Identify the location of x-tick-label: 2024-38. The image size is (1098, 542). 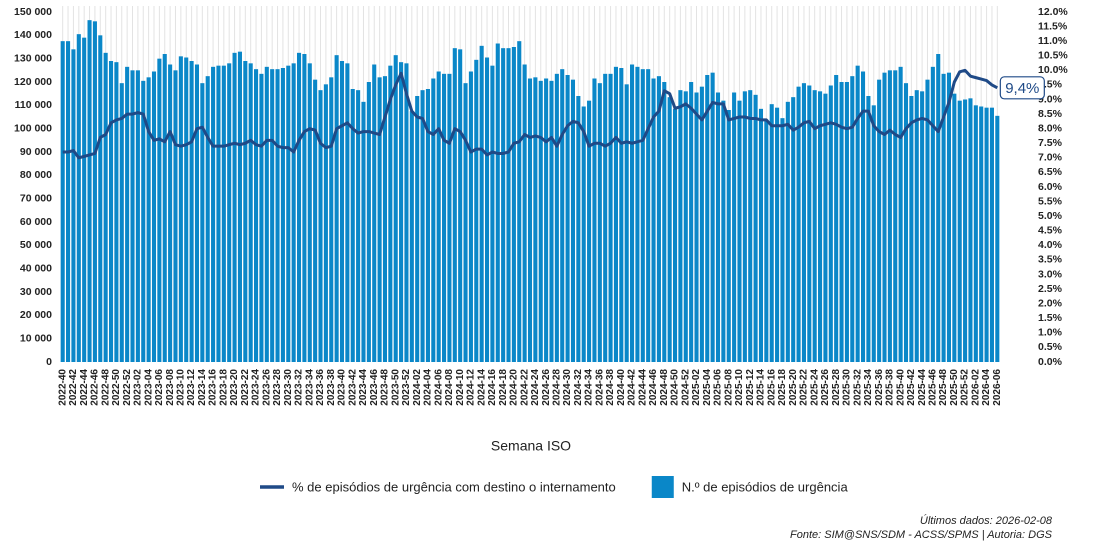
(610, 387).